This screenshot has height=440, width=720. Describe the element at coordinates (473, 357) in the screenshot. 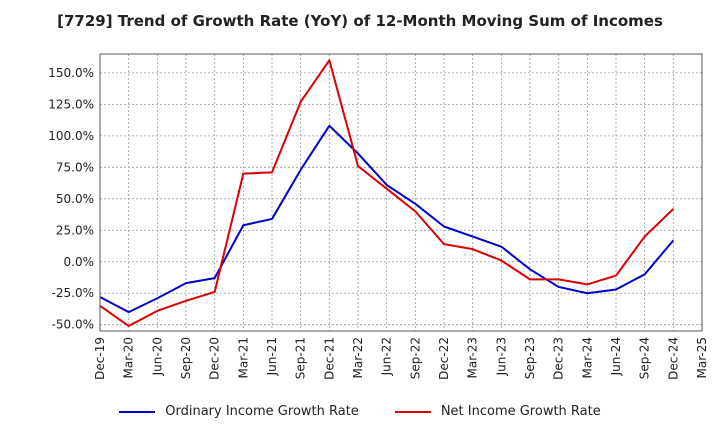

I see `x-tick-label: Mar-23` at that location.